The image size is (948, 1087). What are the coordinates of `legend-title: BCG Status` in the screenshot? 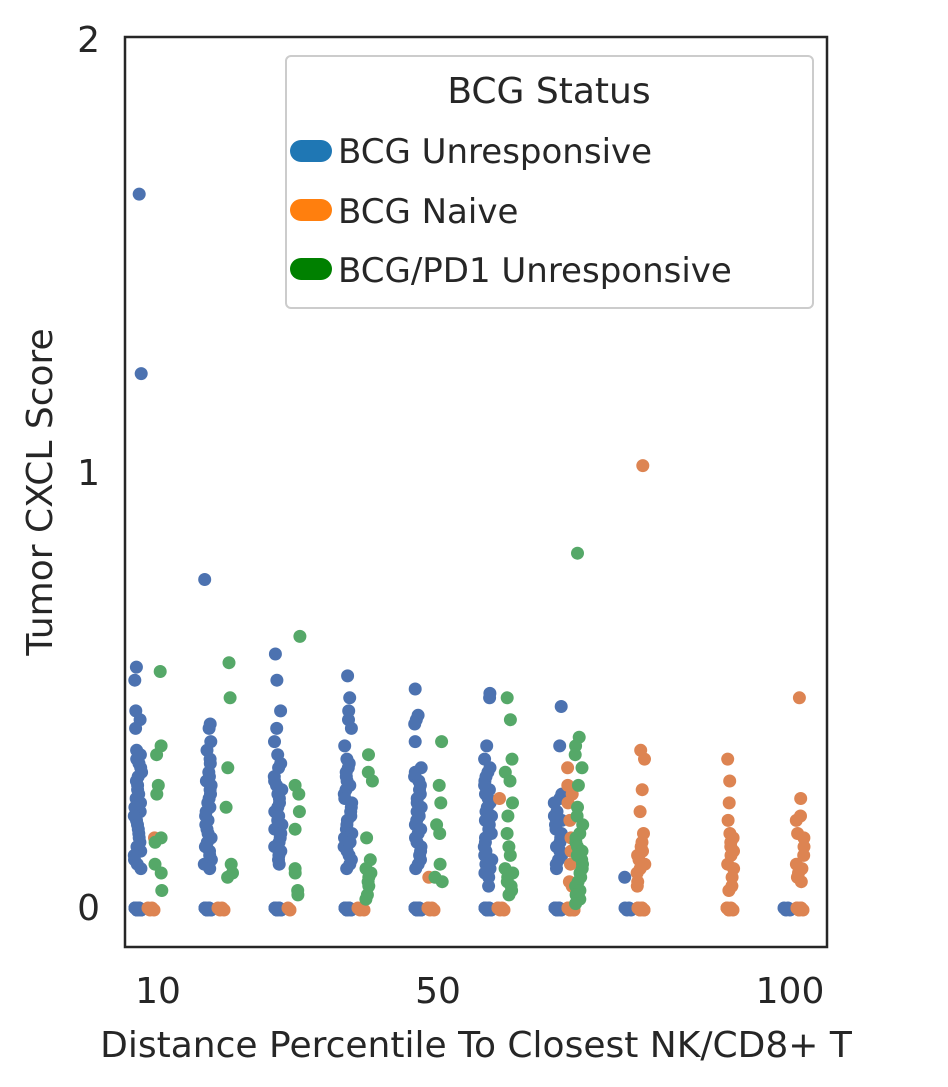 It's located at (548, 91).